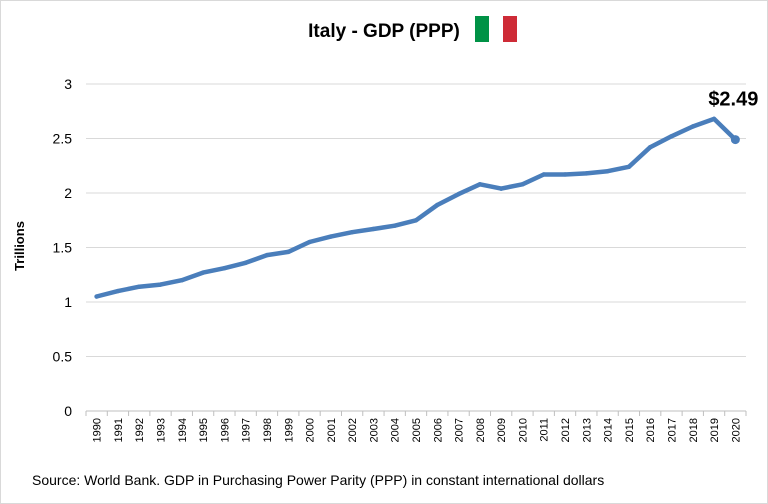 The height and width of the screenshot is (504, 768). Describe the element at coordinates (510, 29) in the screenshot. I see `flag-red-stripe` at that location.